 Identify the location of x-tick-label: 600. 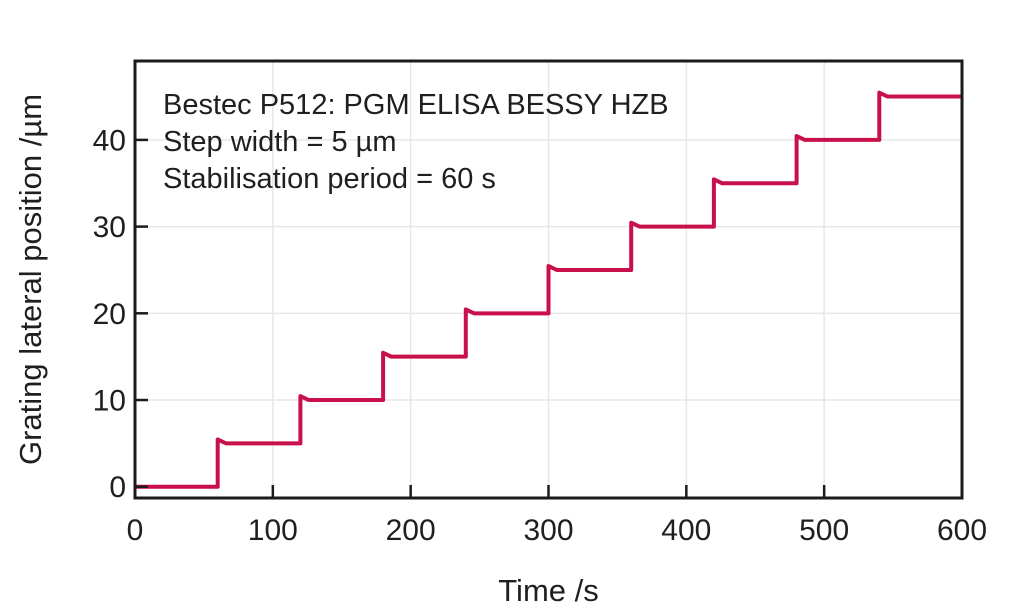
(962, 530).